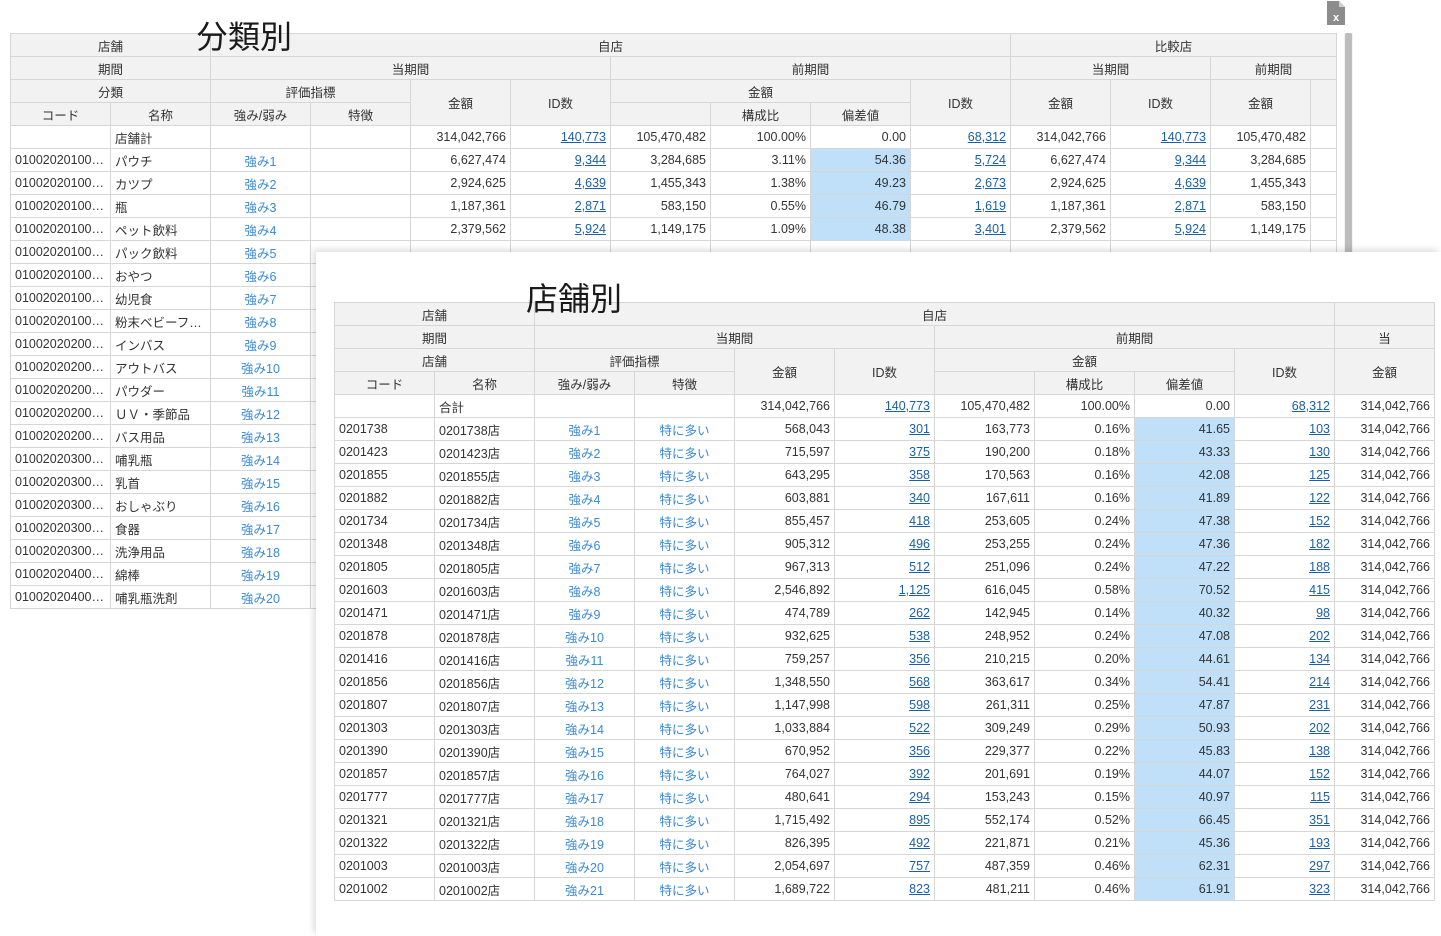 The image size is (1441, 936). What do you see at coordinates (884, 590) in the screenshot?
I see `id-count-link: 1,125` at bounding box center [884, 590].